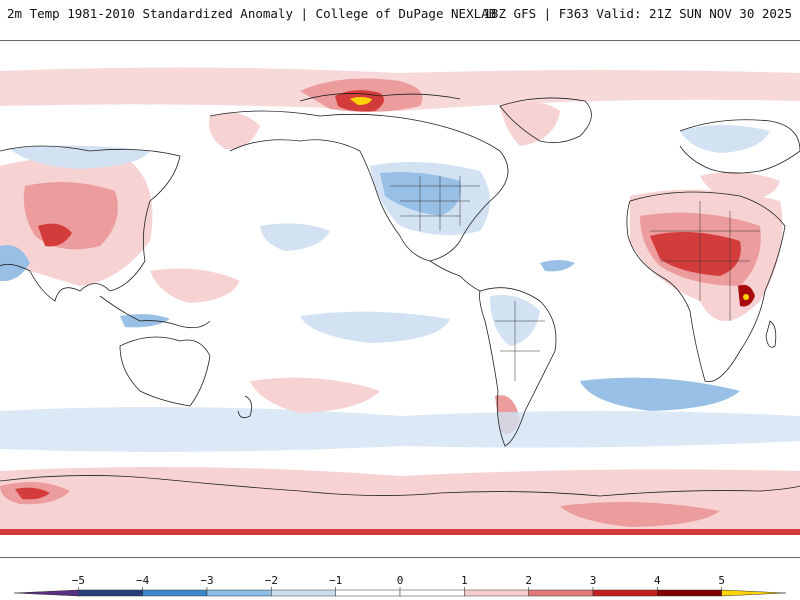 This screenshot has height=600, width=800. I want to click on arctic-coastline, so click(380, 97).